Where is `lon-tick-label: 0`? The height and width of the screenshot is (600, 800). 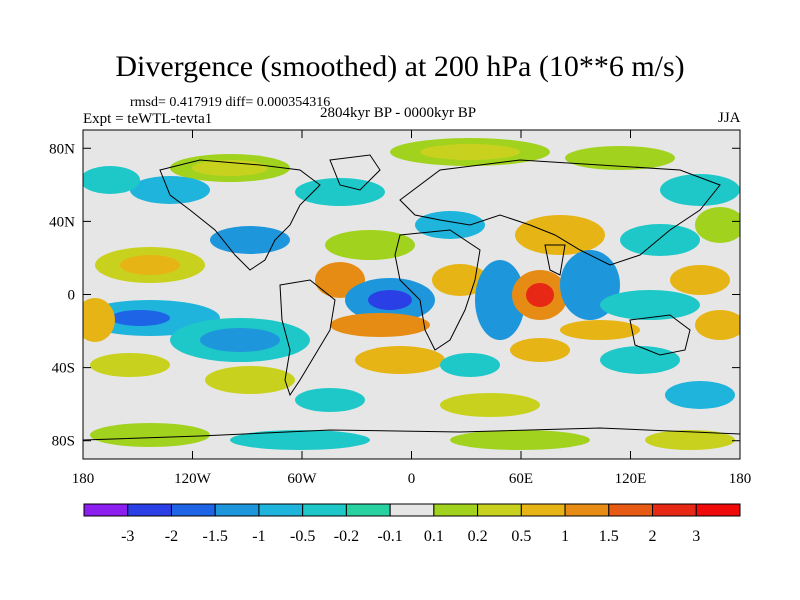
lon-tick-label: 0 is located at coordinates (412, 479).